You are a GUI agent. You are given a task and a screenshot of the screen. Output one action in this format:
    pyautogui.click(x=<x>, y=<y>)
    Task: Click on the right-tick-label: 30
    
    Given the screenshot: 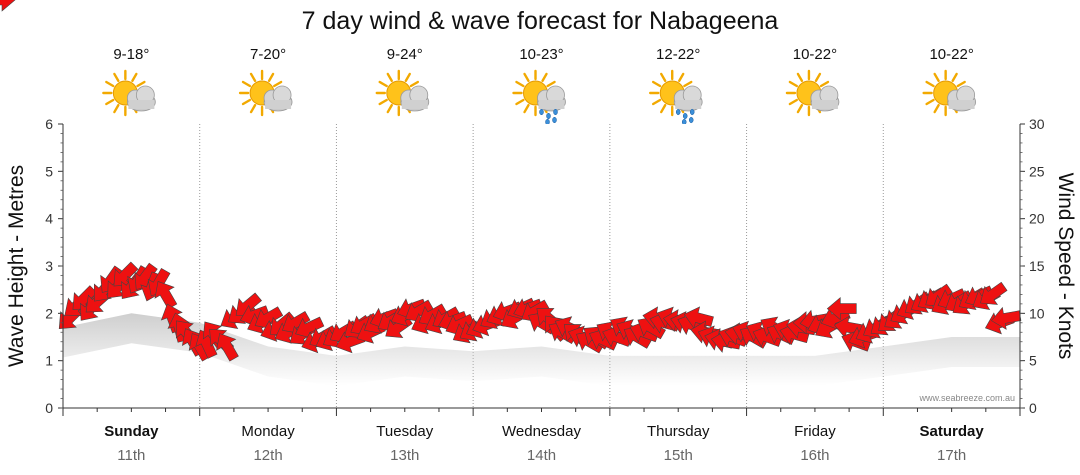 What is the action you would take?
    pyautogui.click(x=1037, y=124)
    